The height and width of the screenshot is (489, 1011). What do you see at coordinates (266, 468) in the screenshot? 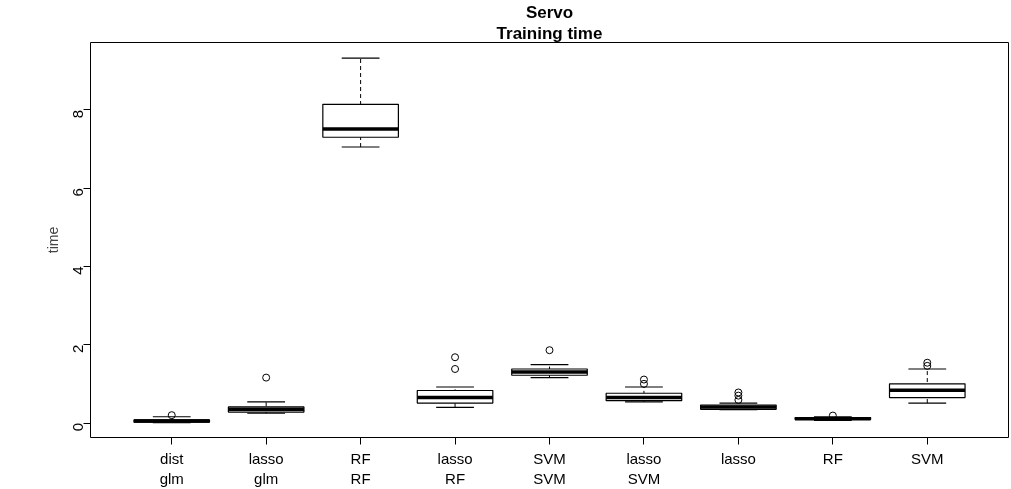
I see `x-tick-label: lasso glm` at bounding box center [266, 468].